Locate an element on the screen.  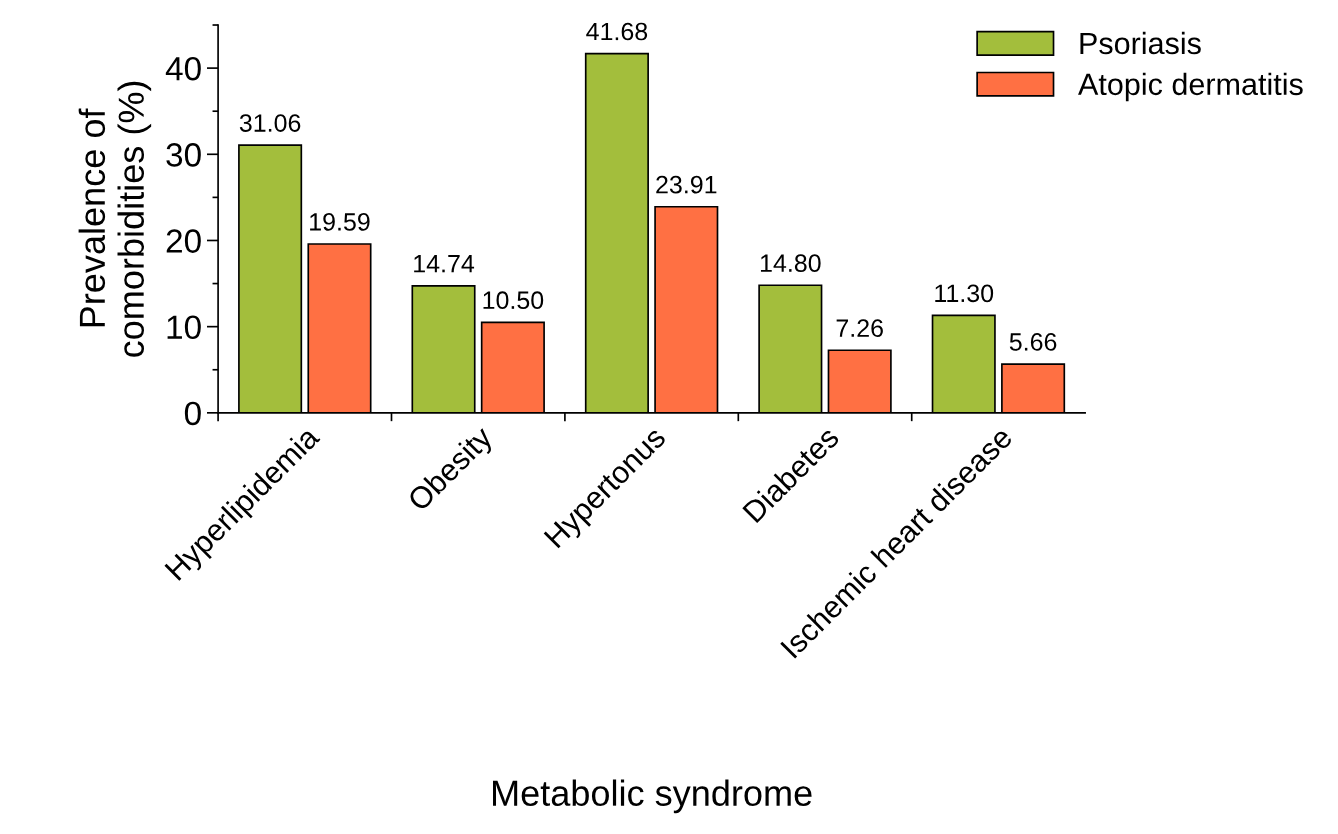
legend-label: Psoriasis is located at coordinates (1140, 43).